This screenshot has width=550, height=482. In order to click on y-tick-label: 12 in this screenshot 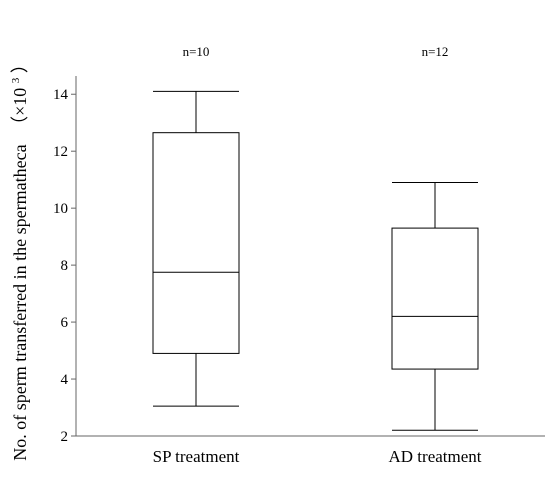, I will do `click(60, 152)`.